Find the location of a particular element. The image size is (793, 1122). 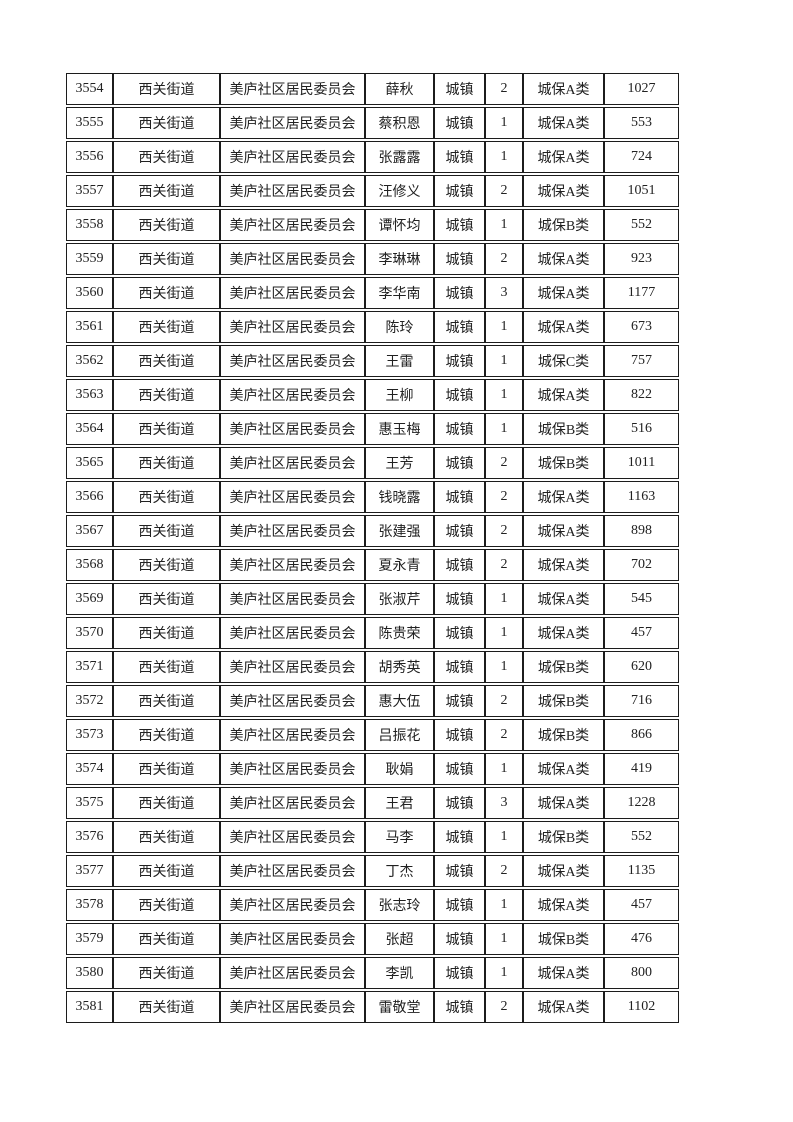

table-row: 3562 西关街道 美庐社区居民委员会 王雷 城镇 1 城保C类 757 is located at coordinates (372, 361).